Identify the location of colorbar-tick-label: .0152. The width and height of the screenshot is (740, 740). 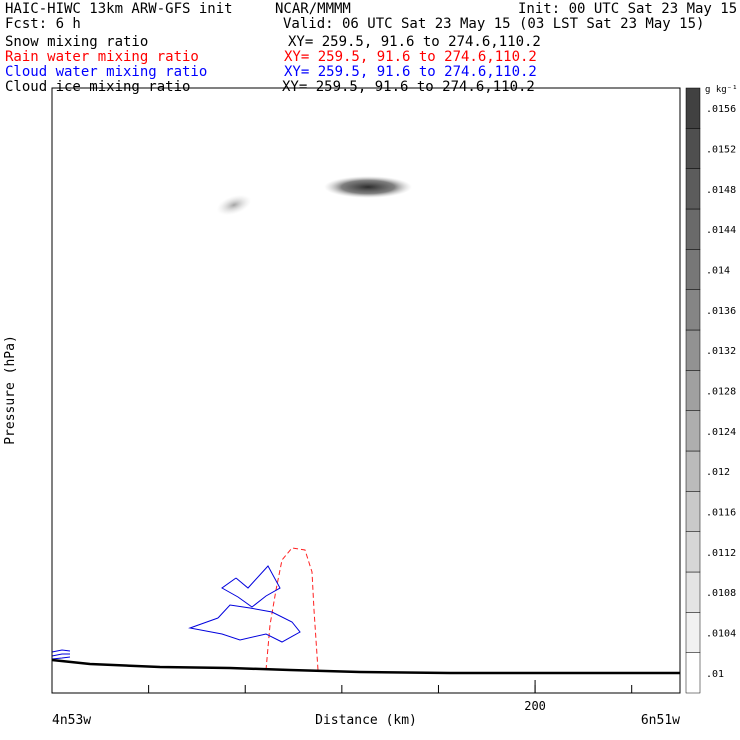
(721, 150).